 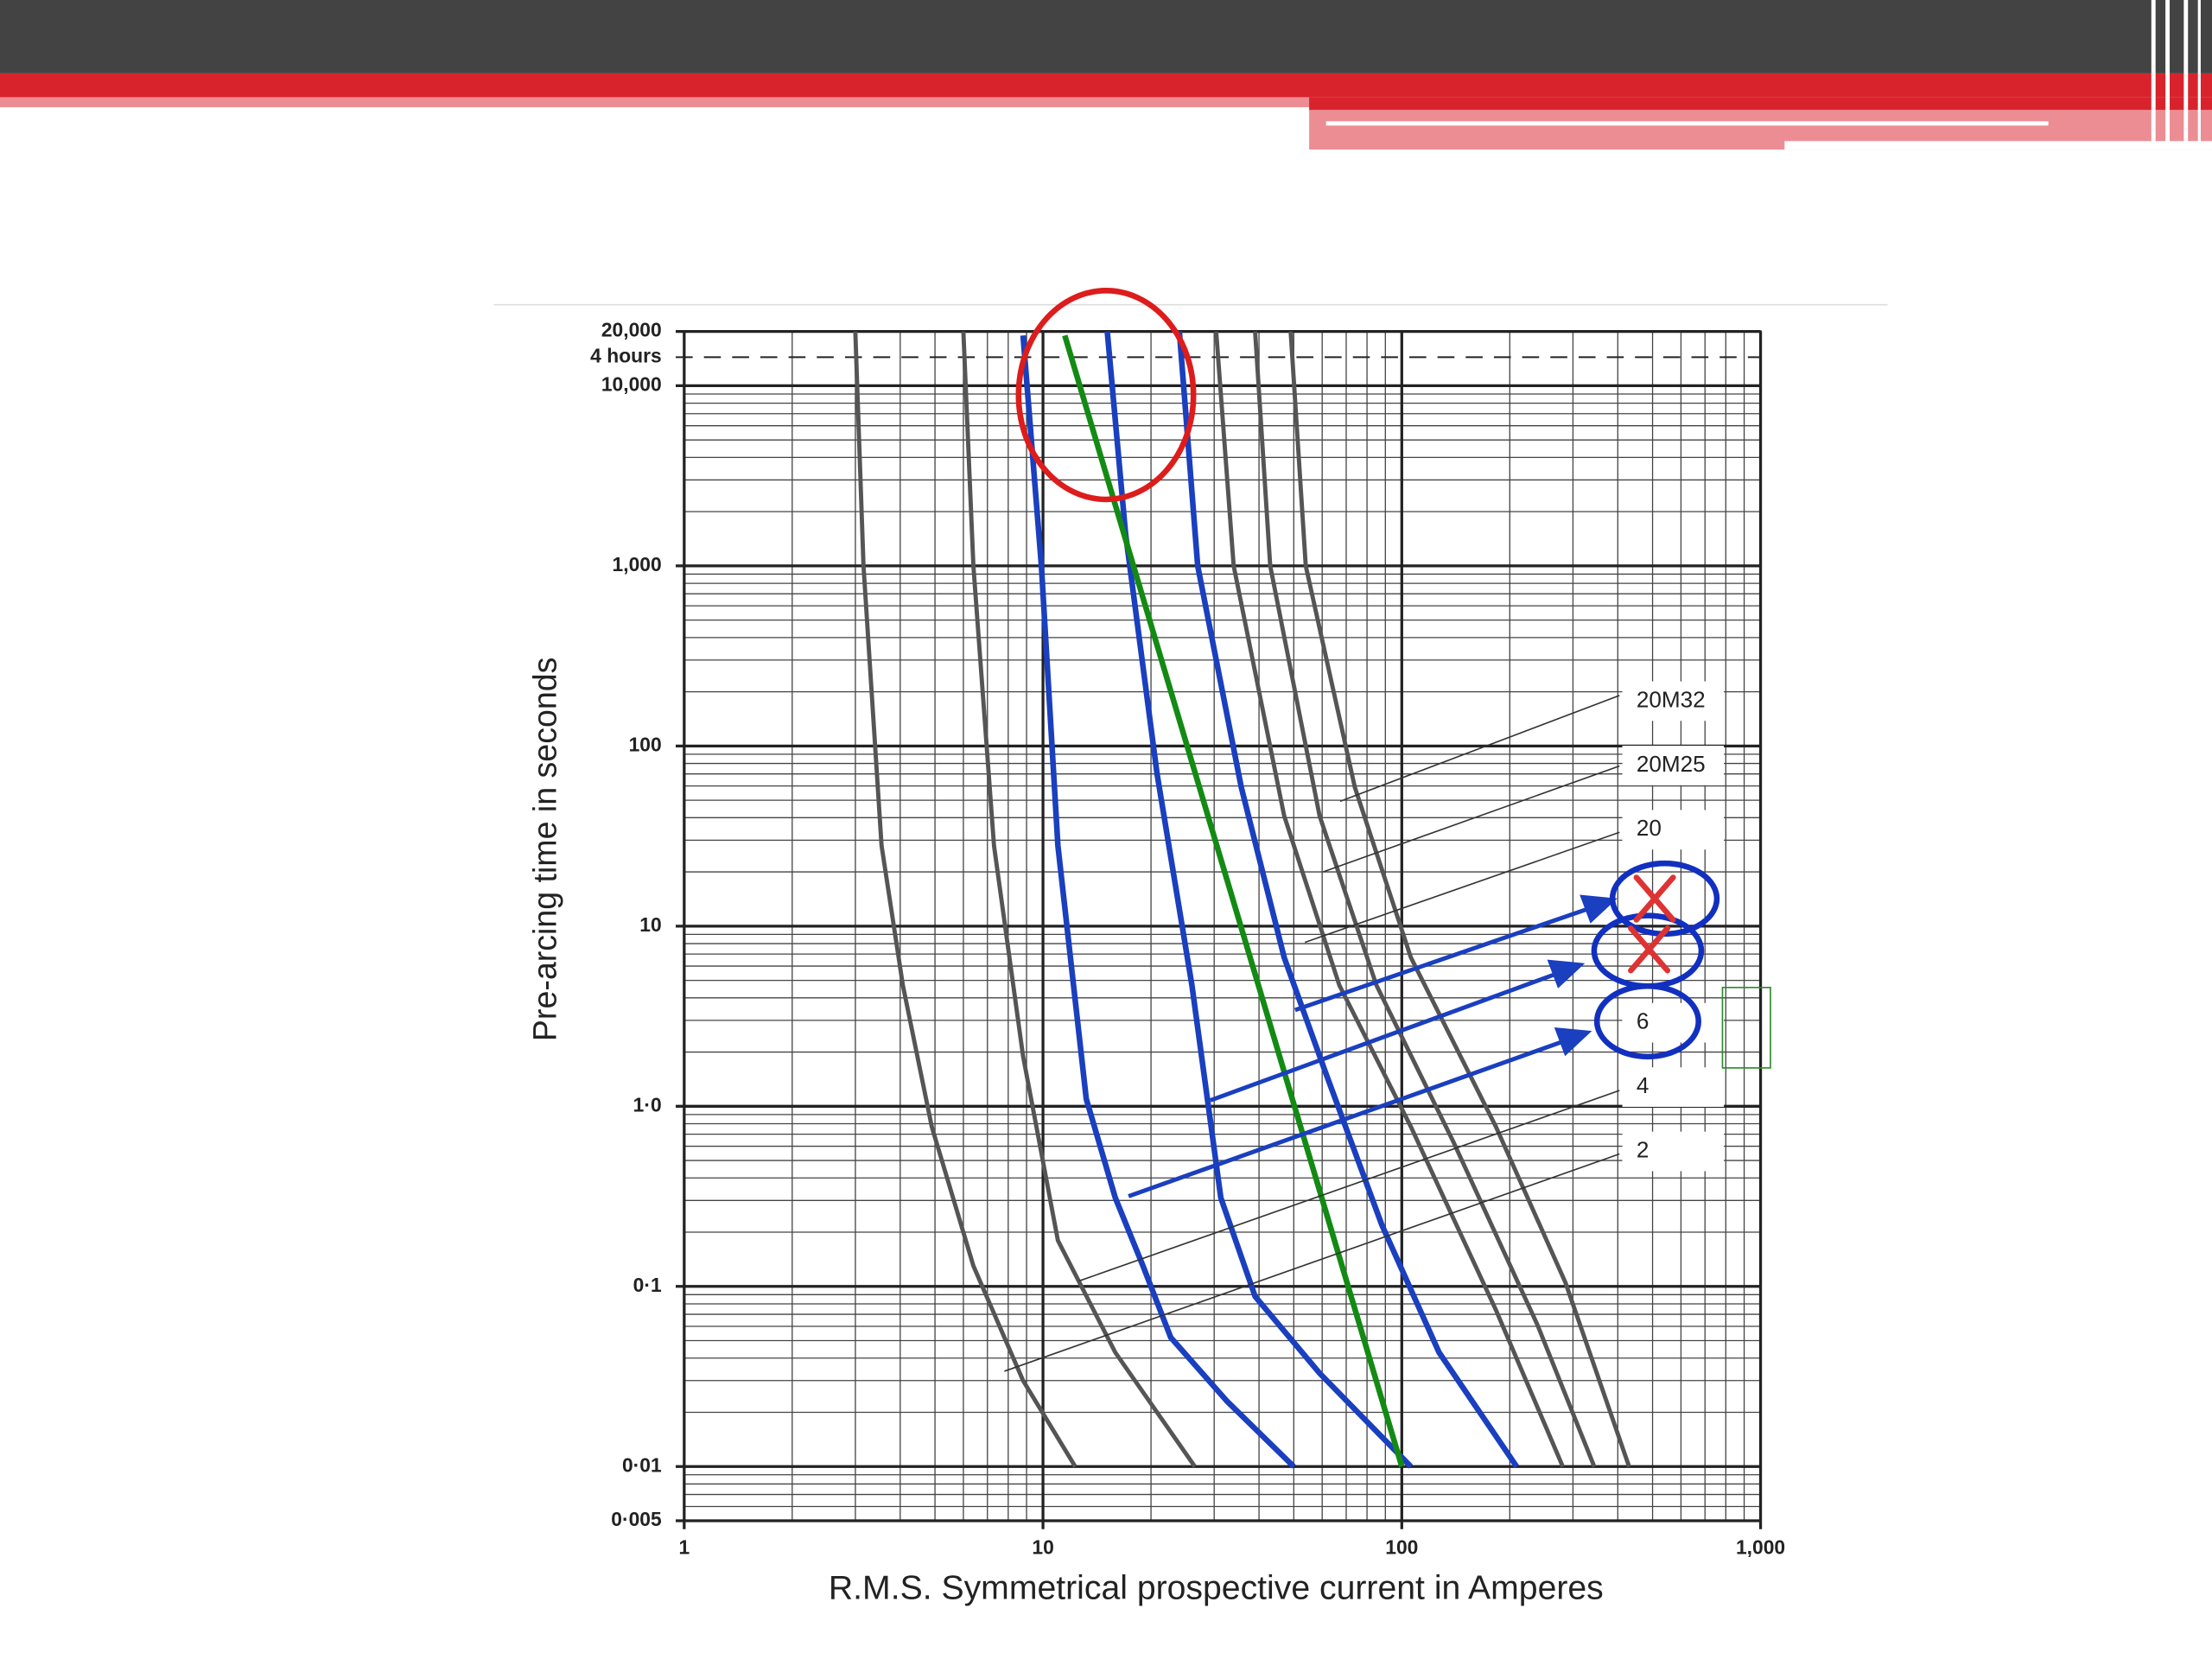 What do you see at coordinates (626, 355) in the screenshot?
I see `y-tick-label: 4 hours` at bounding box center [626, 355].